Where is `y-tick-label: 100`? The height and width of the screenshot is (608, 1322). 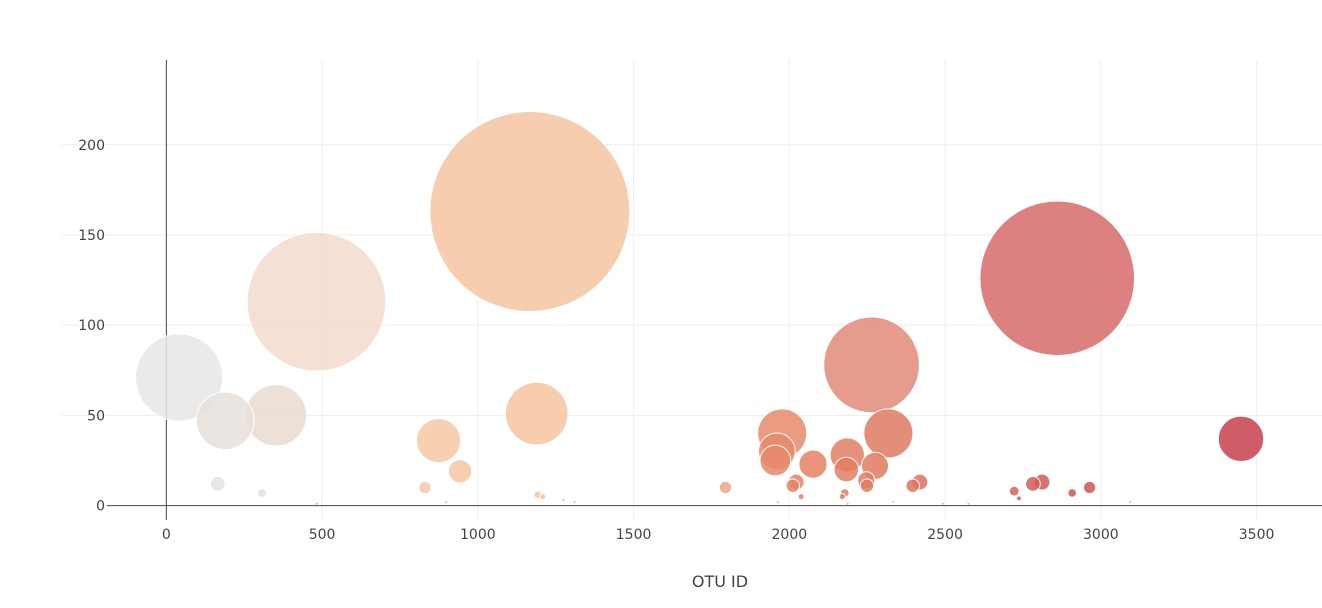 y-tick-label: 100 is located at coordinates (91, 326).